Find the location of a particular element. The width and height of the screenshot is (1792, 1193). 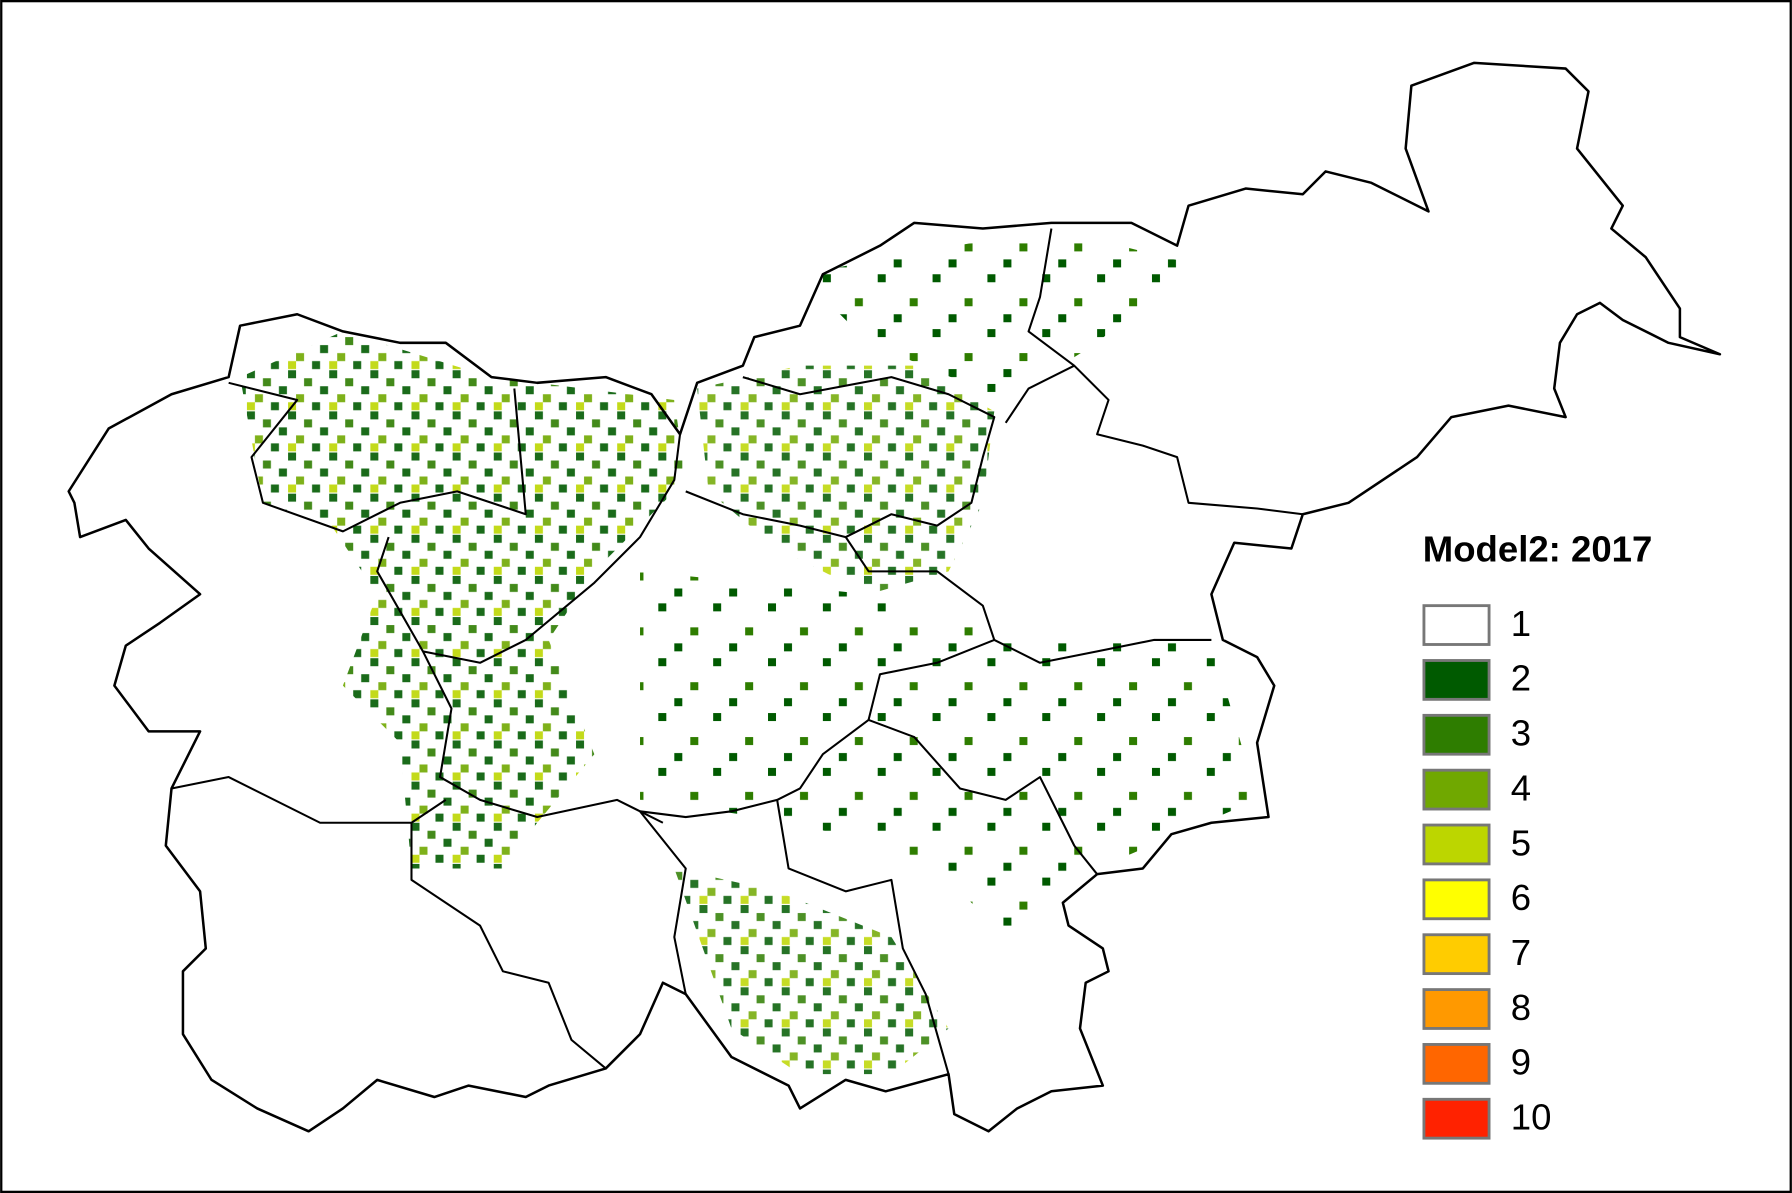

legend-label: 6 is located at coordinates (1521, 897).